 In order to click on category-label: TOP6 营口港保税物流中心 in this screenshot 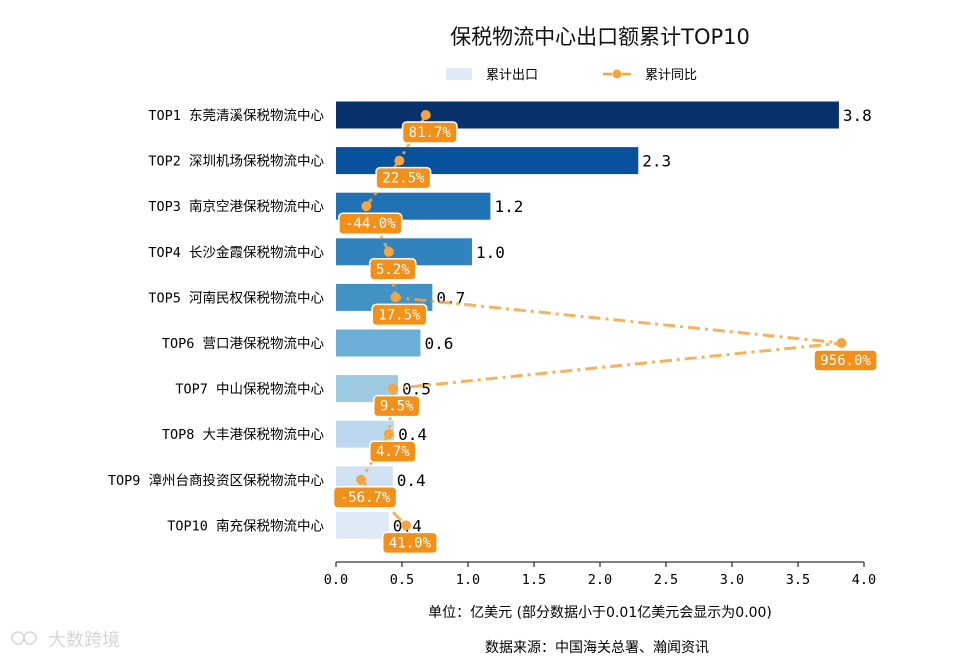, I will do `click(243, 344)`.